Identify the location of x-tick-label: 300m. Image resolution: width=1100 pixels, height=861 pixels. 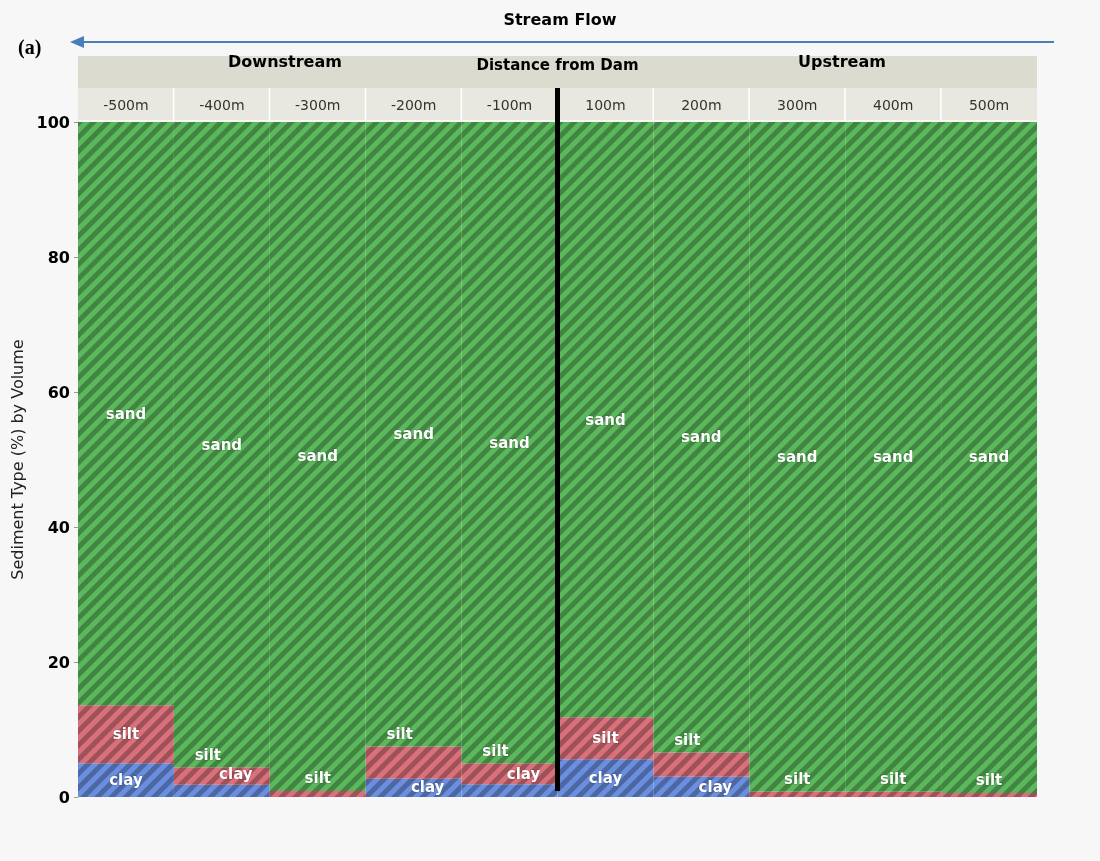
(797, 105).